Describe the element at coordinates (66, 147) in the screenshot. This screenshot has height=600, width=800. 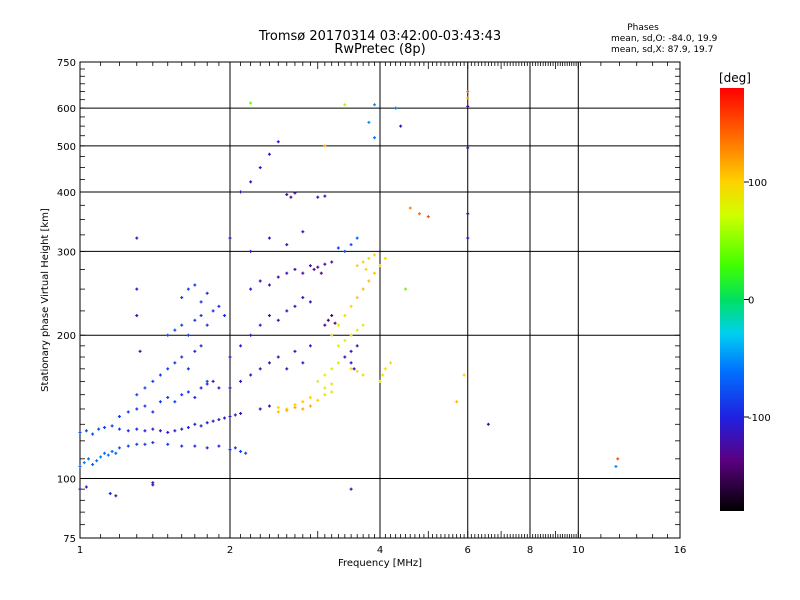
I see `y-tick-label: 500` at that location.